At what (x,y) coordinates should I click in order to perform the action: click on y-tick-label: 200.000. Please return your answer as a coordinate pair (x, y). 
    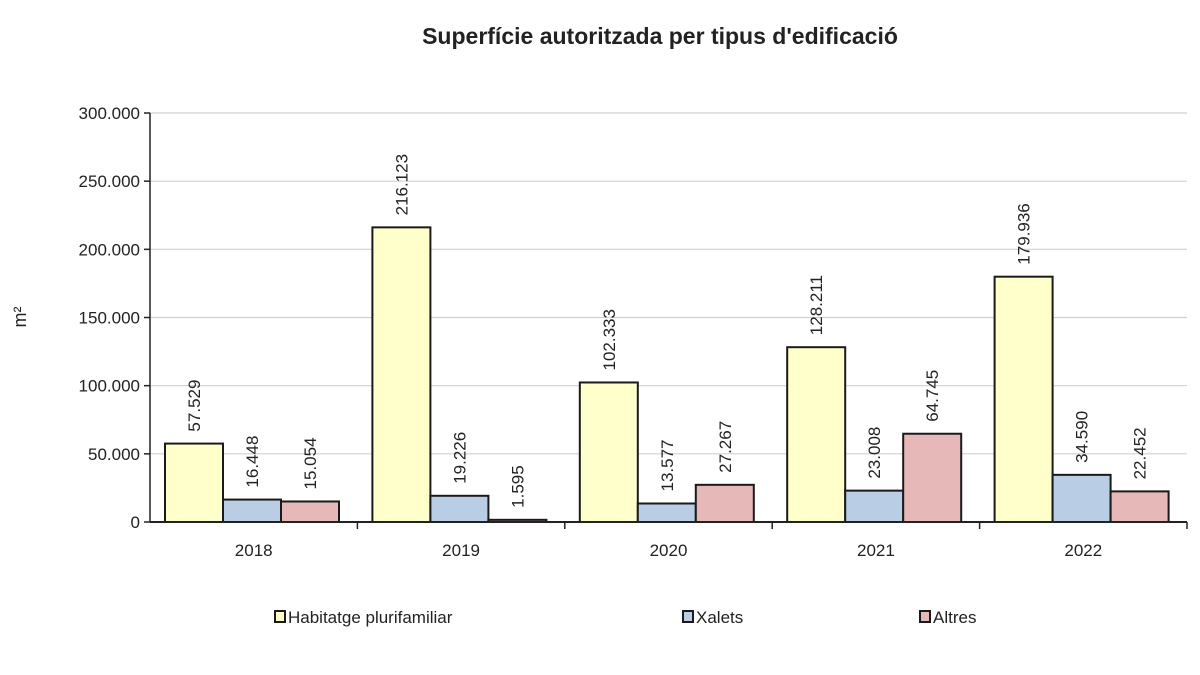
    Looking at the image, I should click on (109, 249).